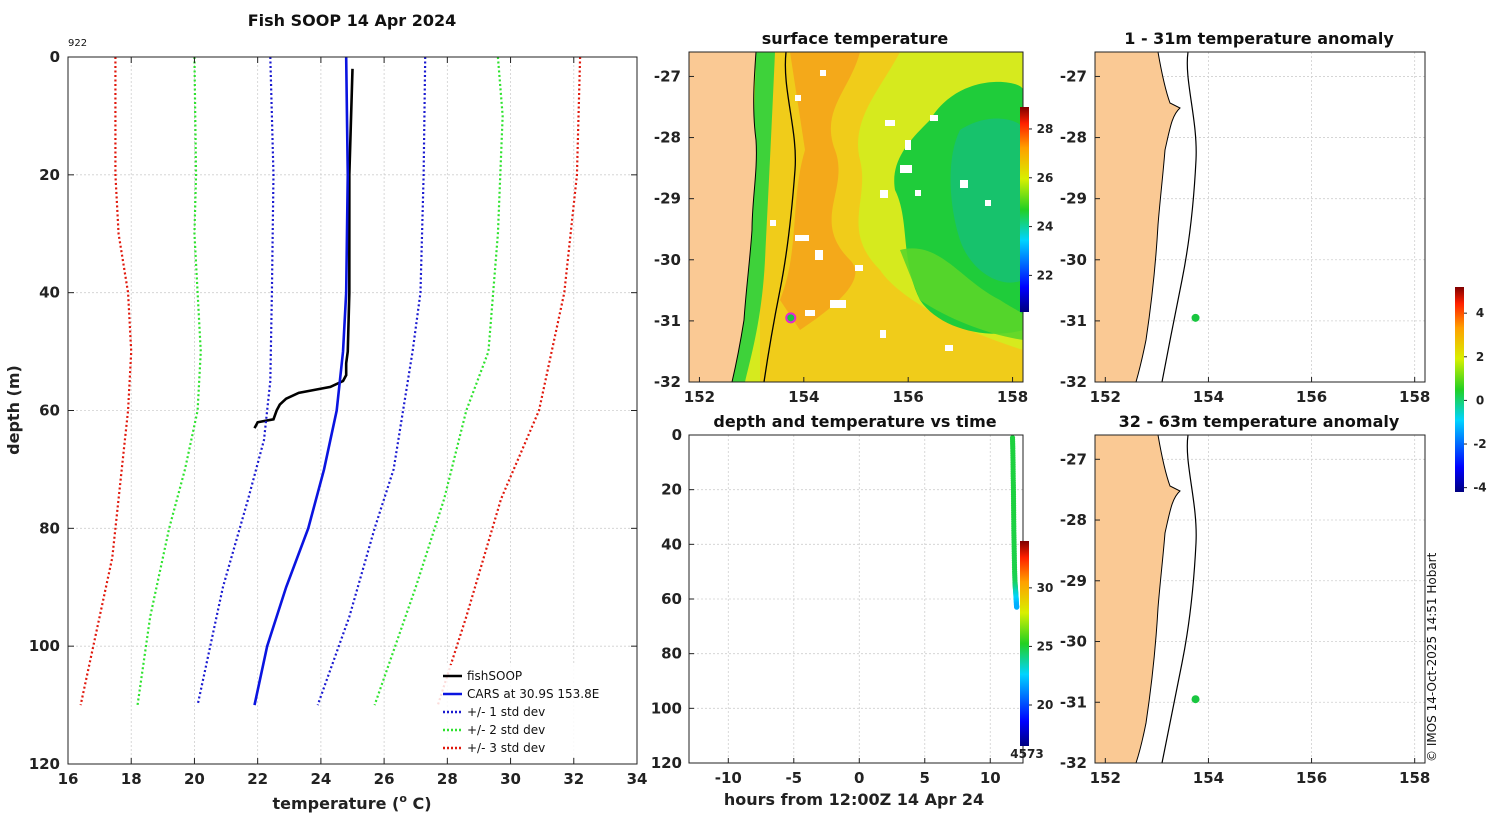 This screenshot has width=1500, height=820. Describe the element at coordinates (925, 778) in the screenshot. I see `x-tick-label: 5` at that location.